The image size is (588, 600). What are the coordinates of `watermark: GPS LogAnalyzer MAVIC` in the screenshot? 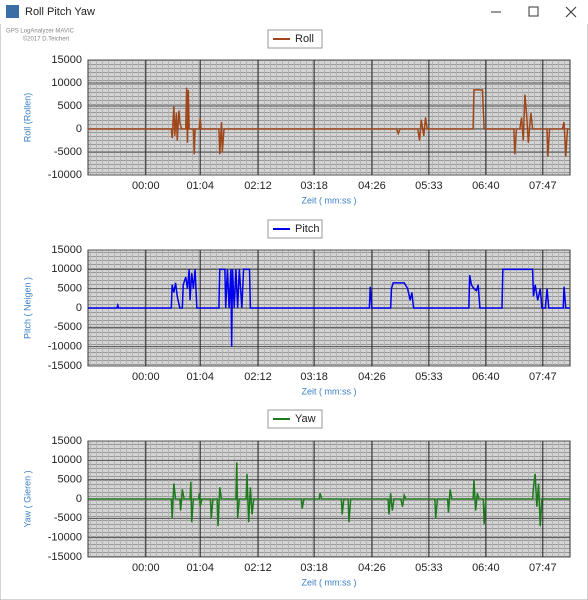 It's located at (40, 32).